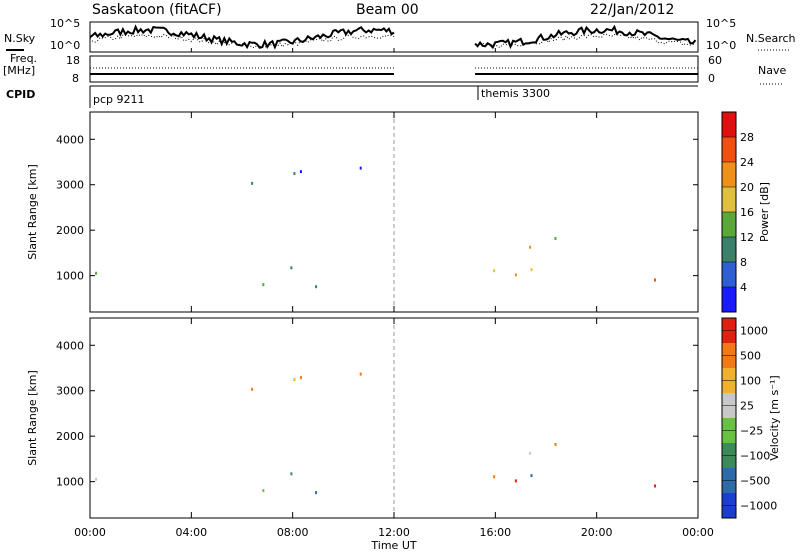 Image resolution: width=800 pixels, height=554 pixels. Describe the element at coordinates (393, 545) in the screenshot. I see `time-axis-label: Time UT` at that location.